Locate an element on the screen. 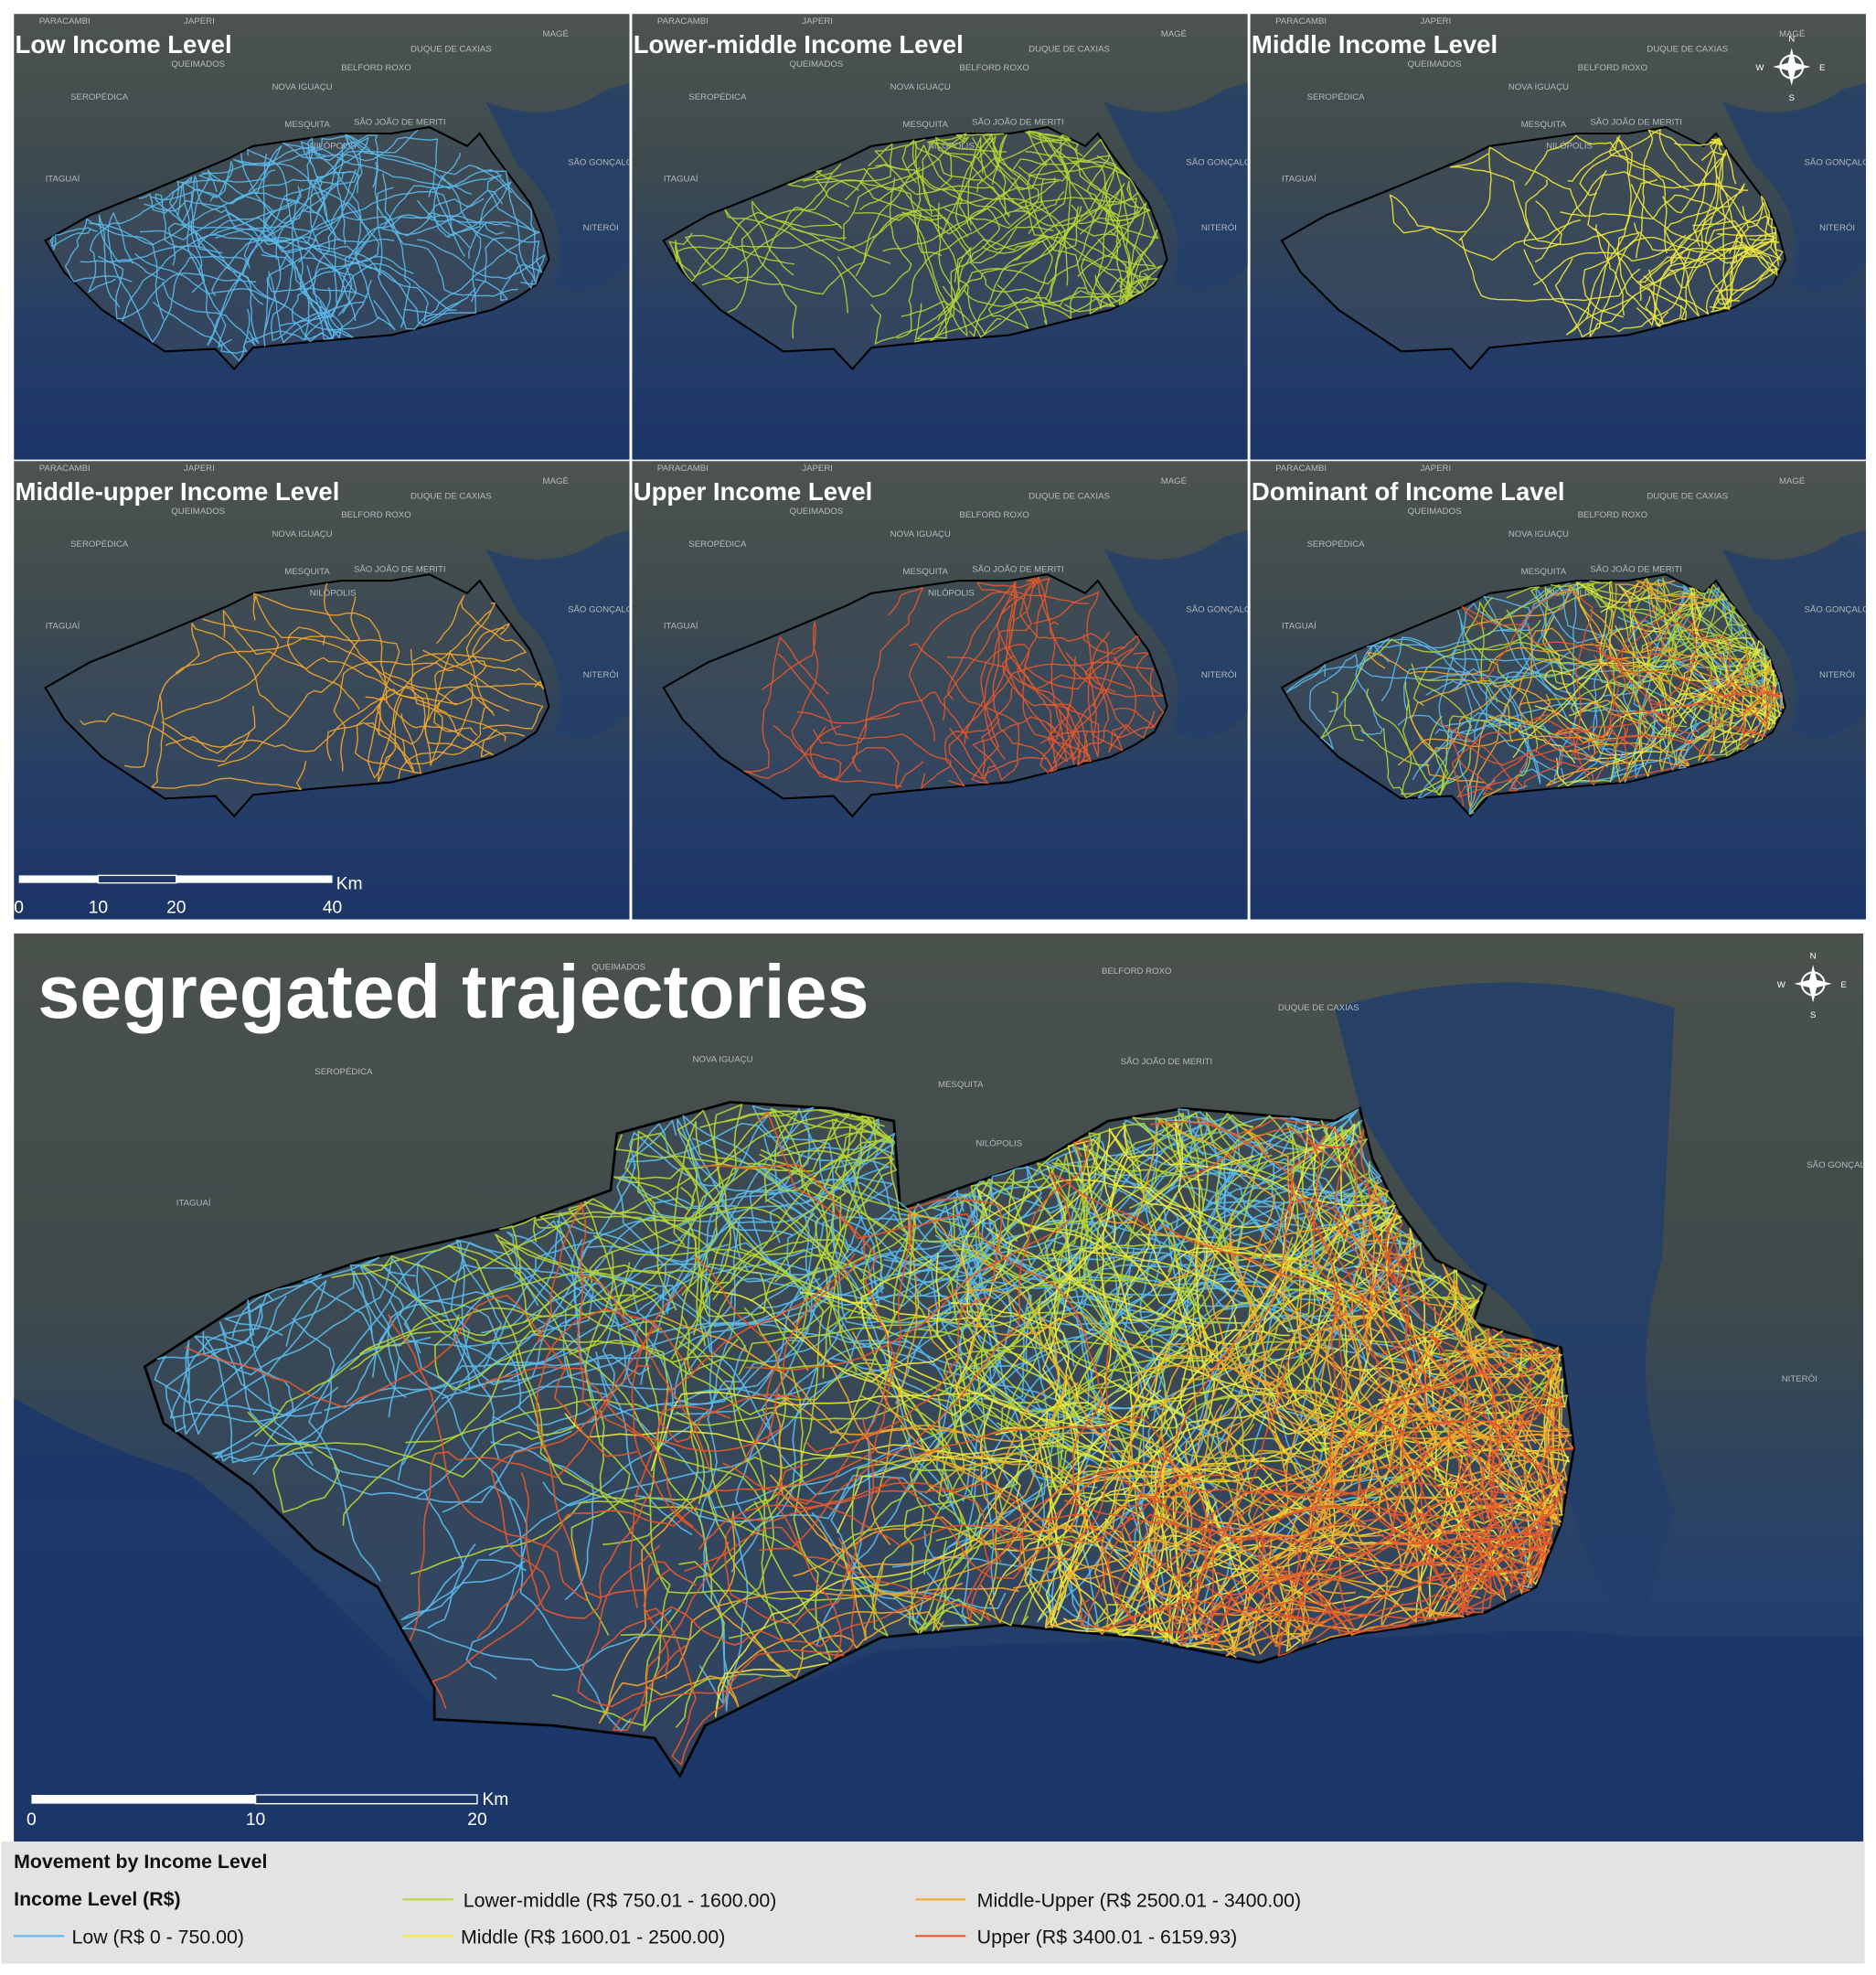  panel-title: Low Income Level is located at coordinates (124, 45).